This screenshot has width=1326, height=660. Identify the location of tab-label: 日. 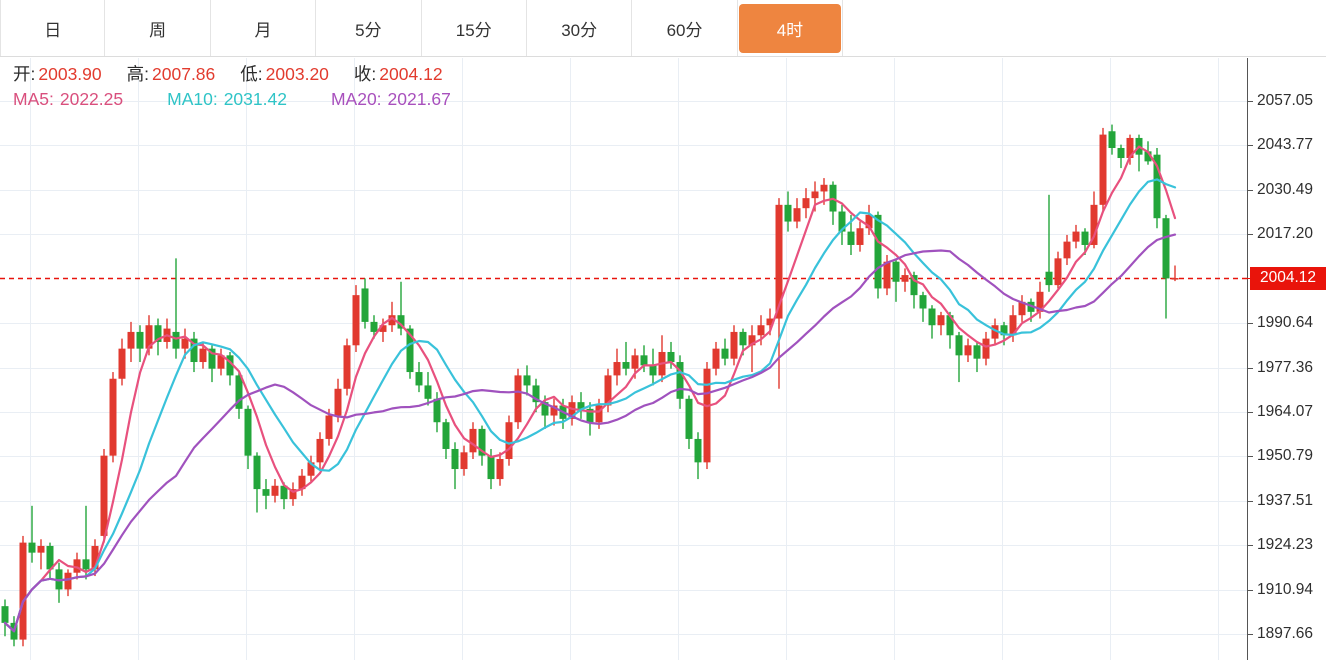
(53, 30).